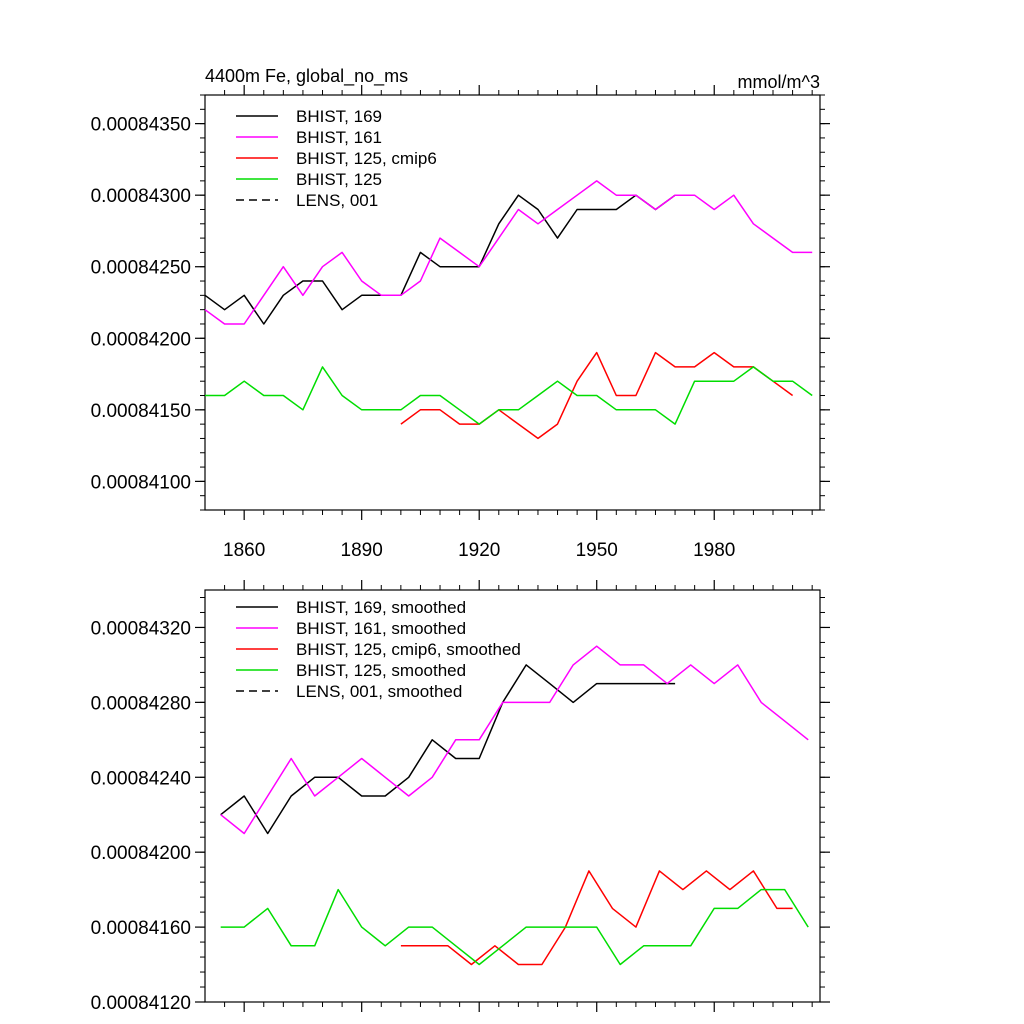 Image resolution: width=1024 pixels, height=1024 pixels. What do you see at coordinates (714, 550) in the screenshot?
I see `x-tick-label: 1980` at bounding box center [714, 550].